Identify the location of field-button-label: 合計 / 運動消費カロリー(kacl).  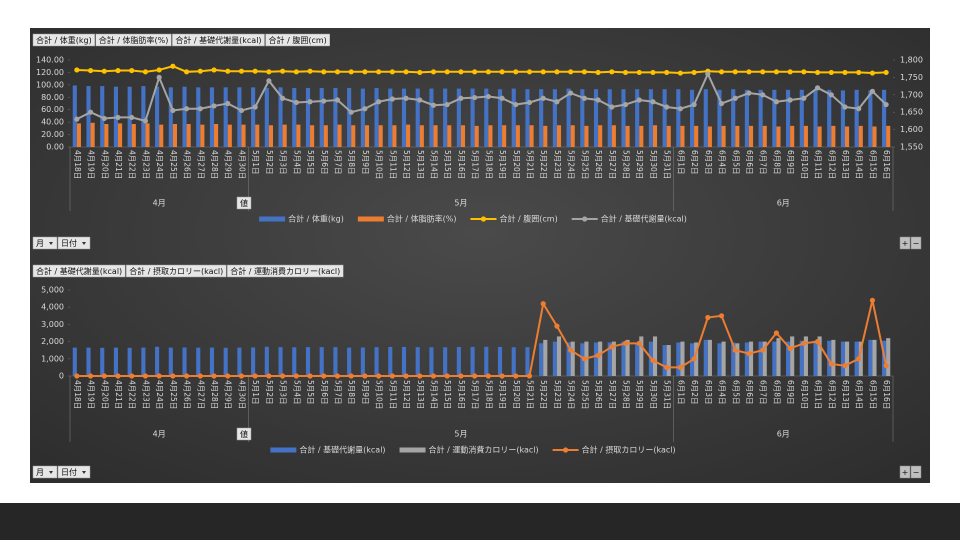
(285, 271).